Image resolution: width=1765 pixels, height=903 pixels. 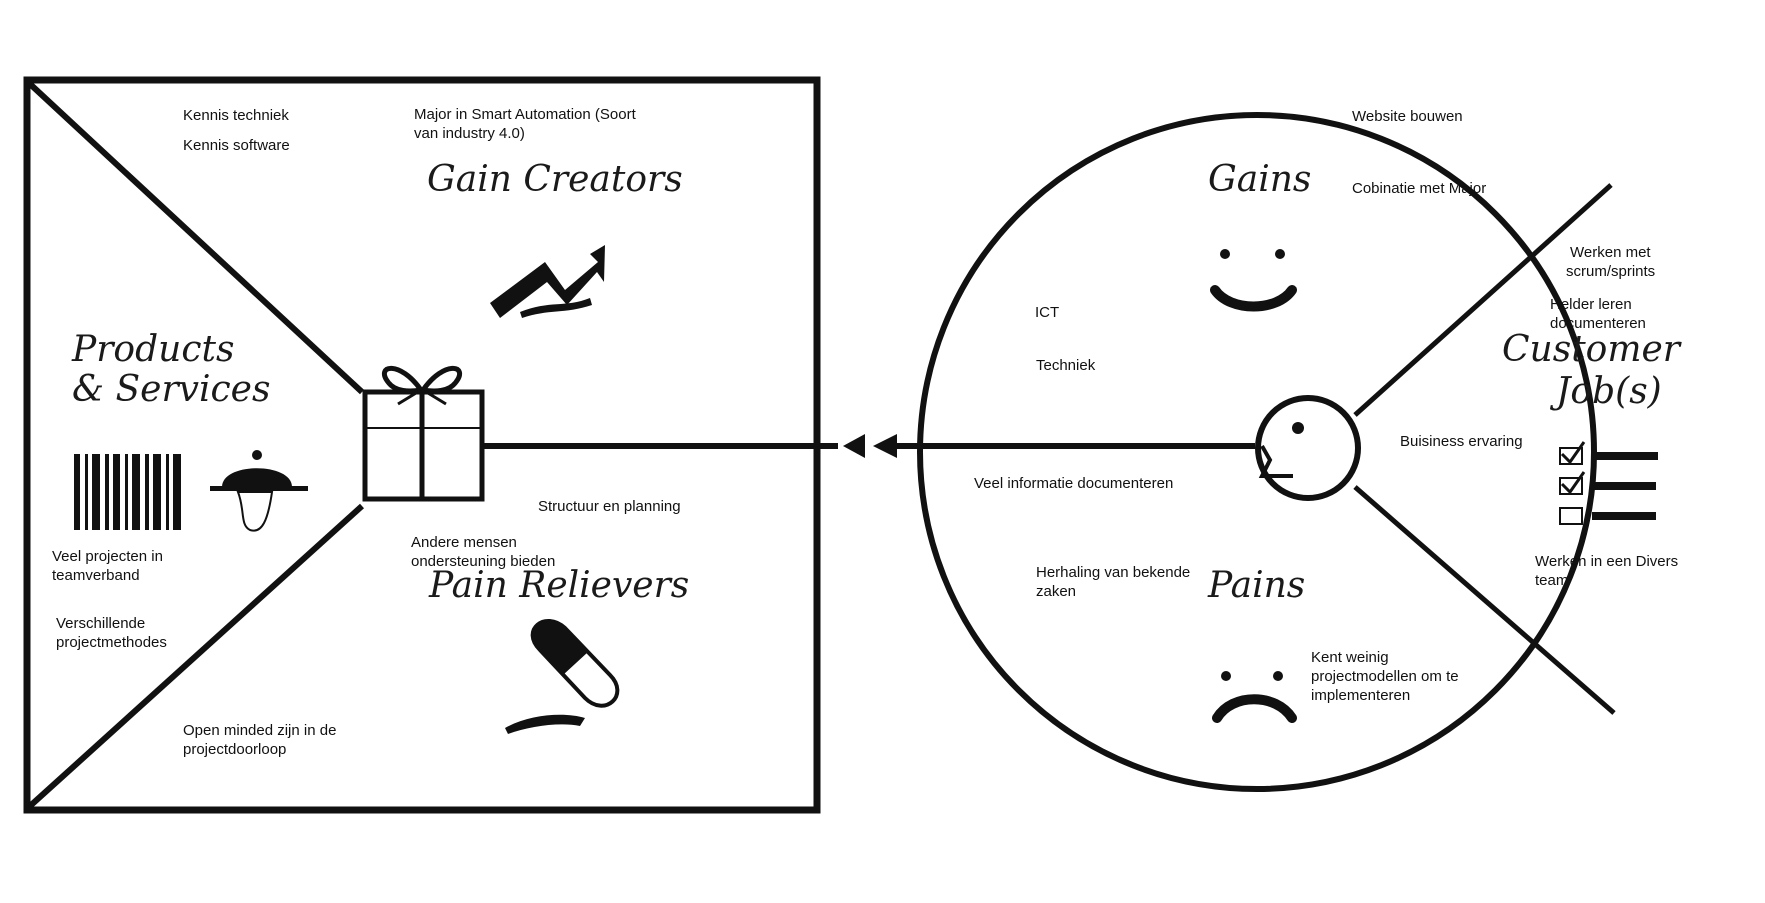 What do you see at coordinates (562, 676) in the screenshot?
I see `pill-icon` at bounding box center [562, 676].